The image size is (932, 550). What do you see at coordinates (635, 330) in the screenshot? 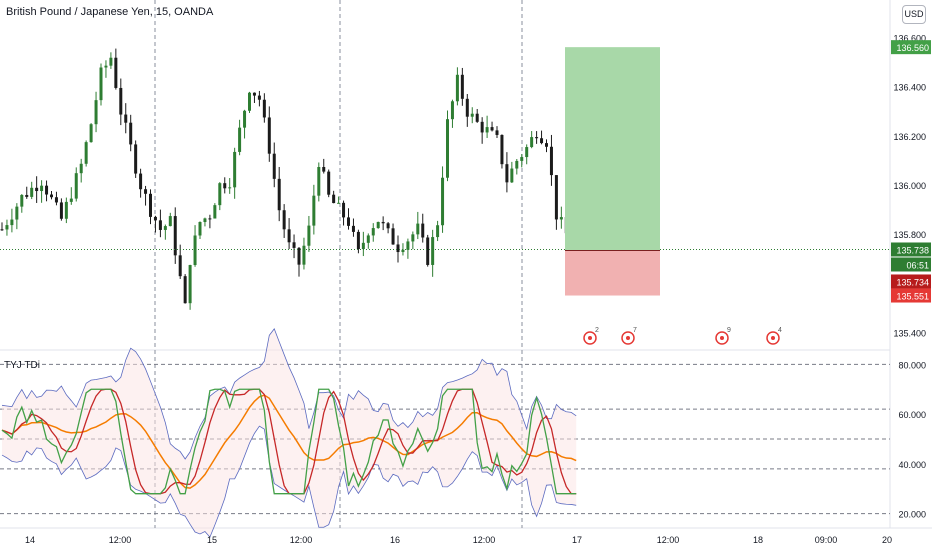
I see `event-count: 7` at bounding box center [635, 330].